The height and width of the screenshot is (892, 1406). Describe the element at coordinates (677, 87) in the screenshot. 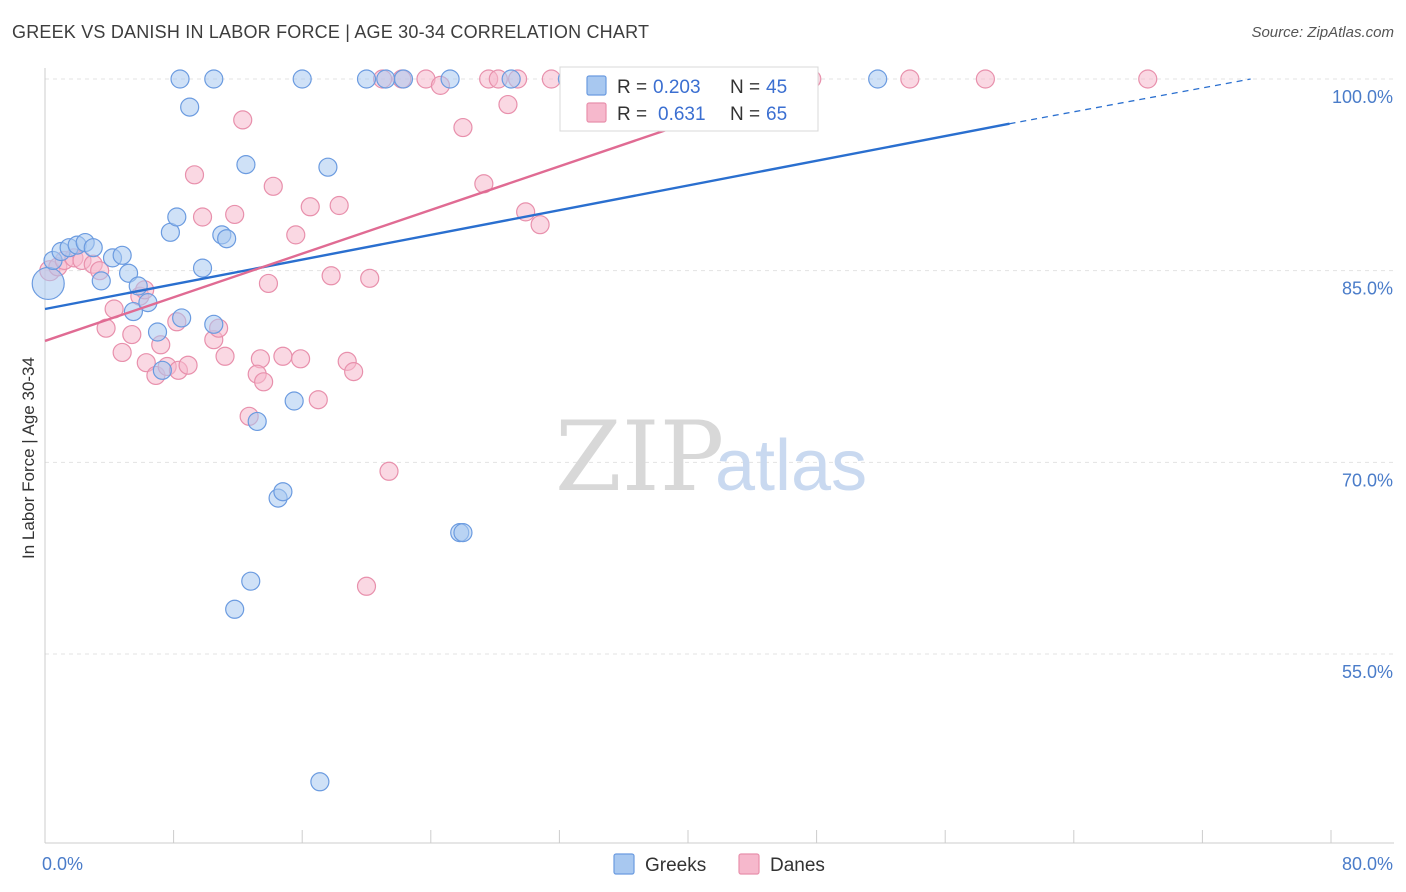

I see `legend-r-value-greeks: 0.203` at that location.